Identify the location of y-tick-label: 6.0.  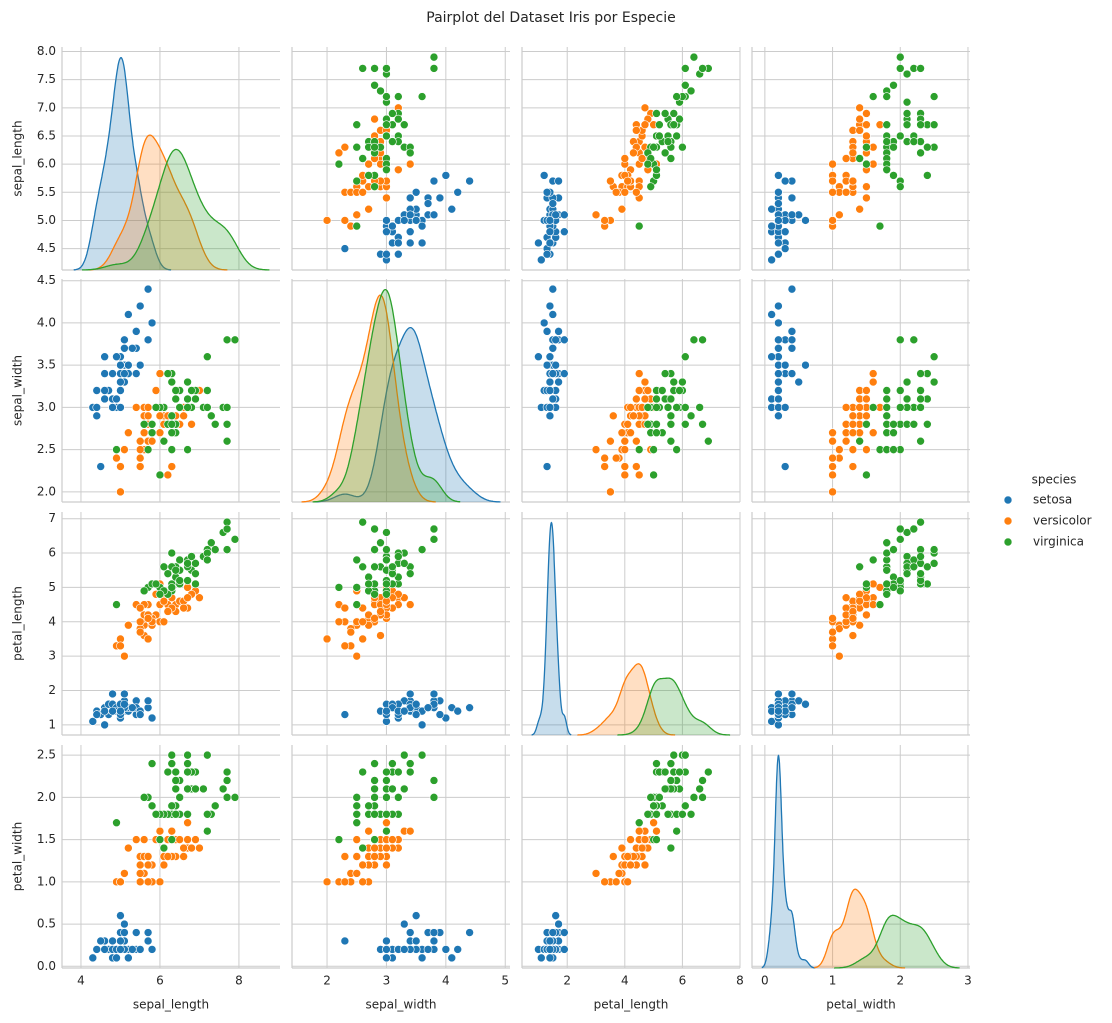
(46, 164).